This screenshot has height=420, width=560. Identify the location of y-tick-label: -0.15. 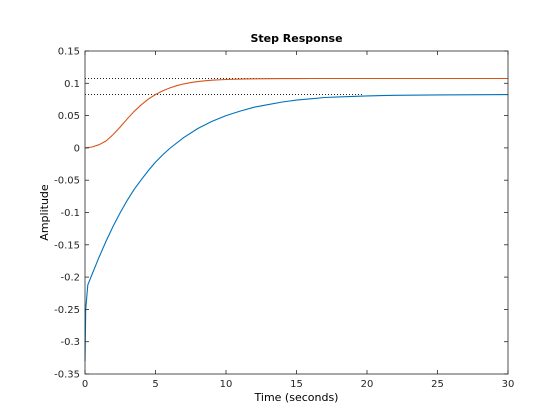
(67, 245).